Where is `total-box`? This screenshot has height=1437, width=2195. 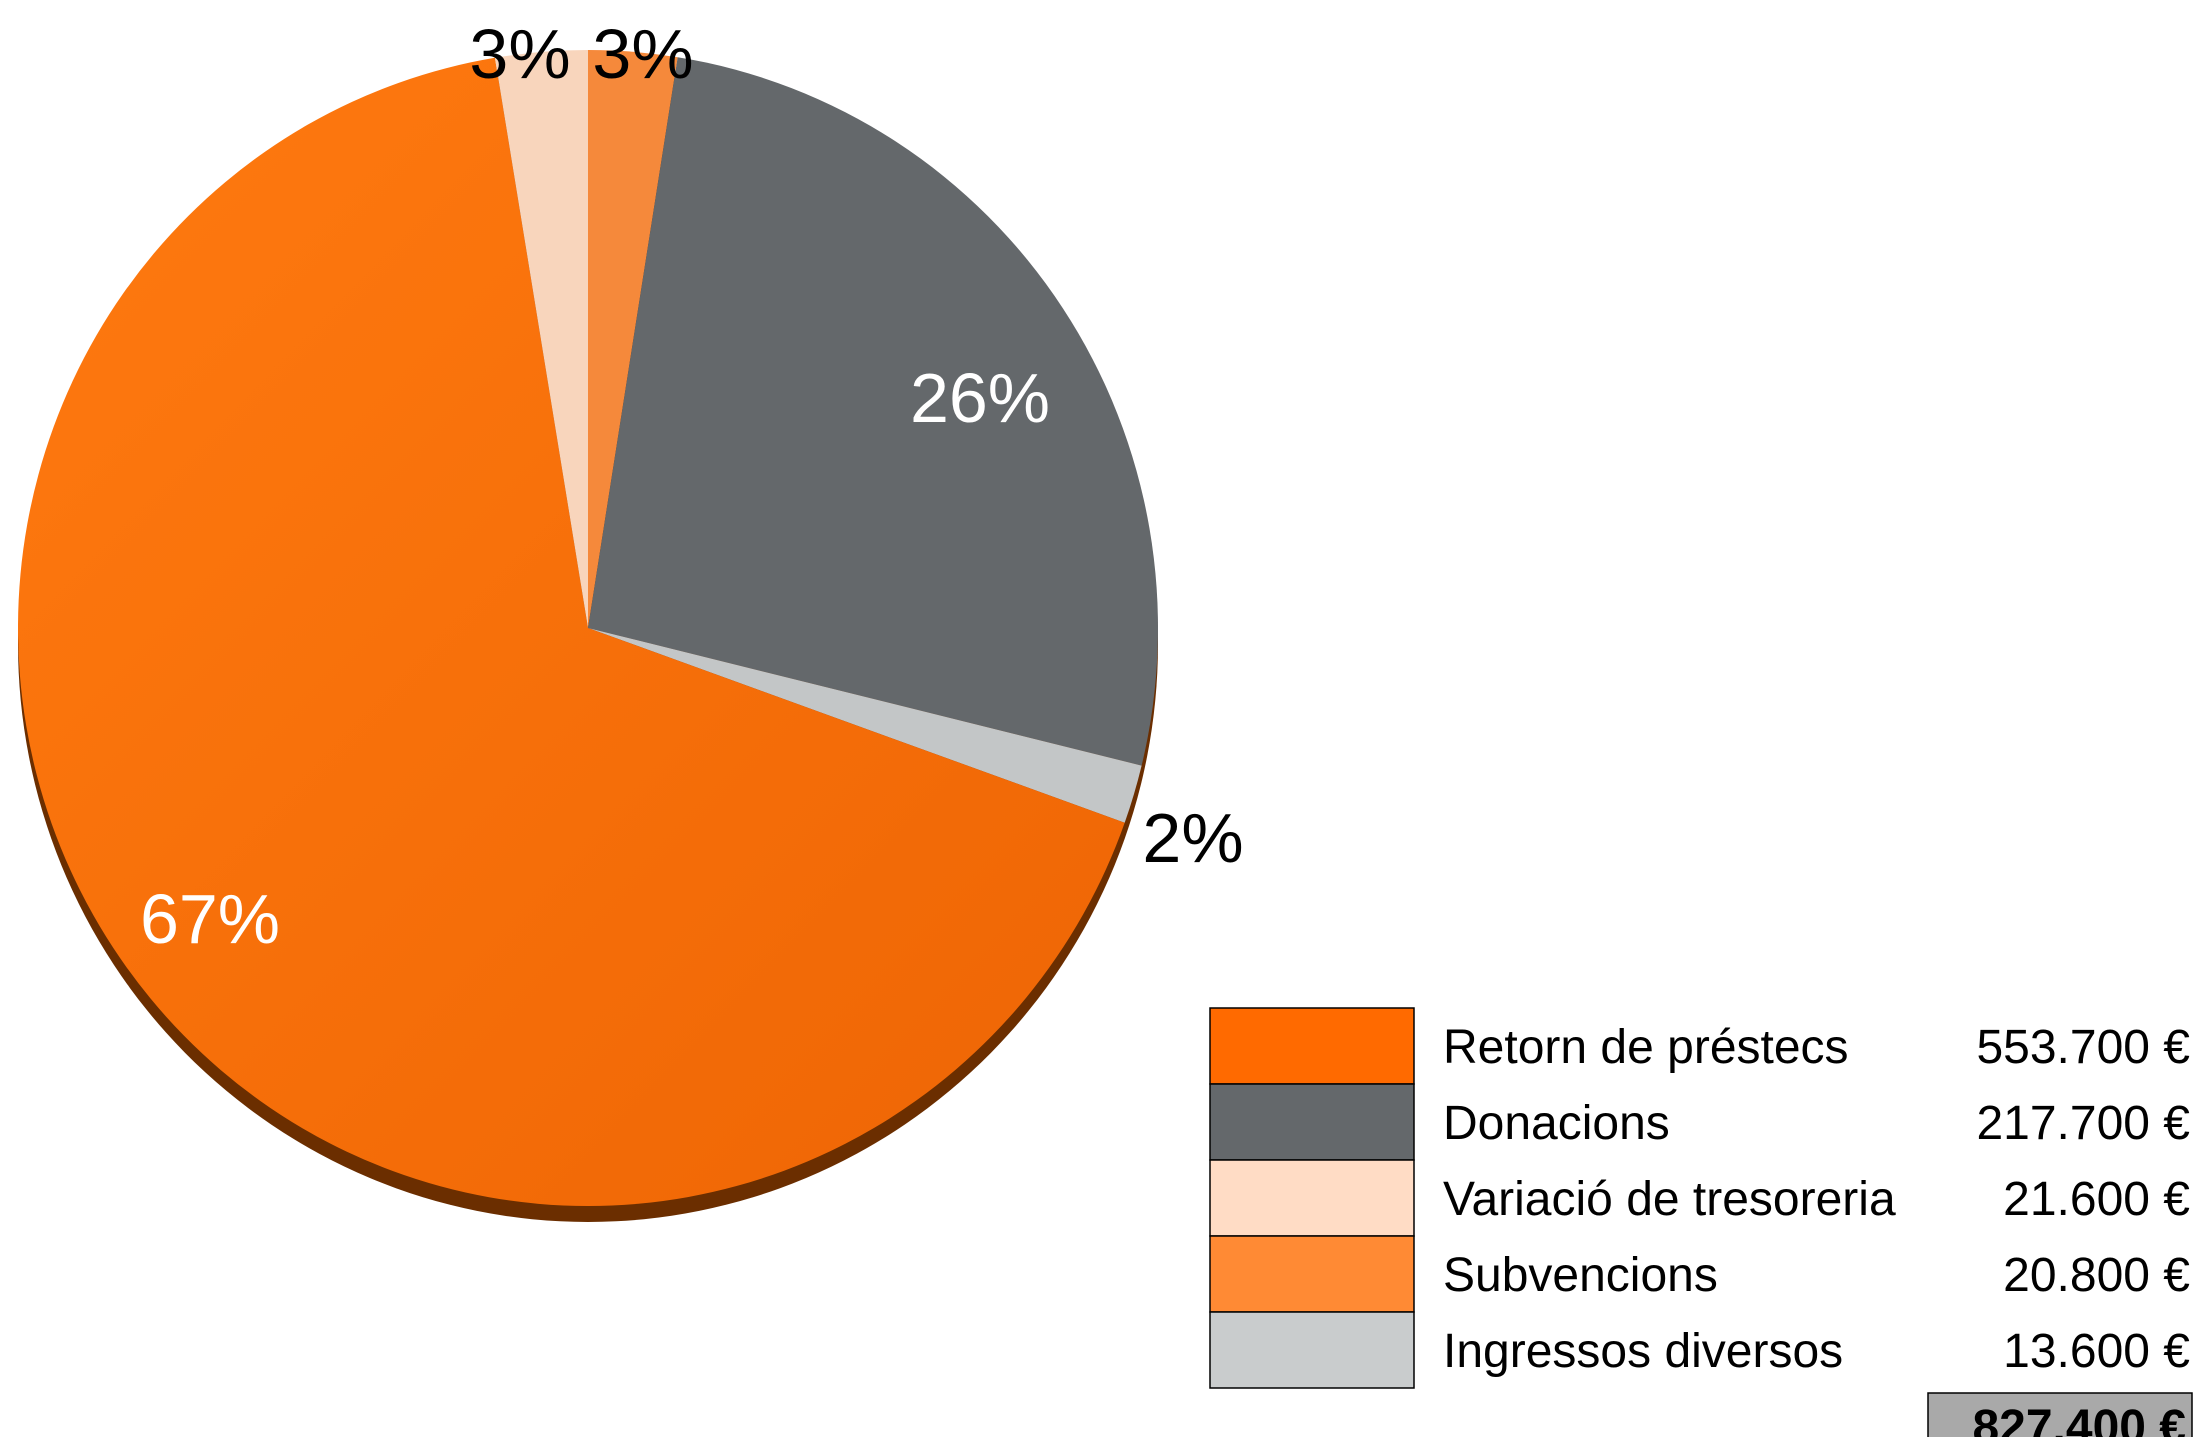 total-box is located at coordinates (2060, 1414).